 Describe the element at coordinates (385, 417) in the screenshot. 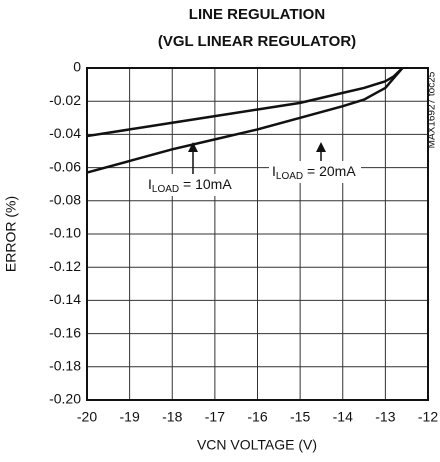

I see `x-tick-label: -13` at that location.